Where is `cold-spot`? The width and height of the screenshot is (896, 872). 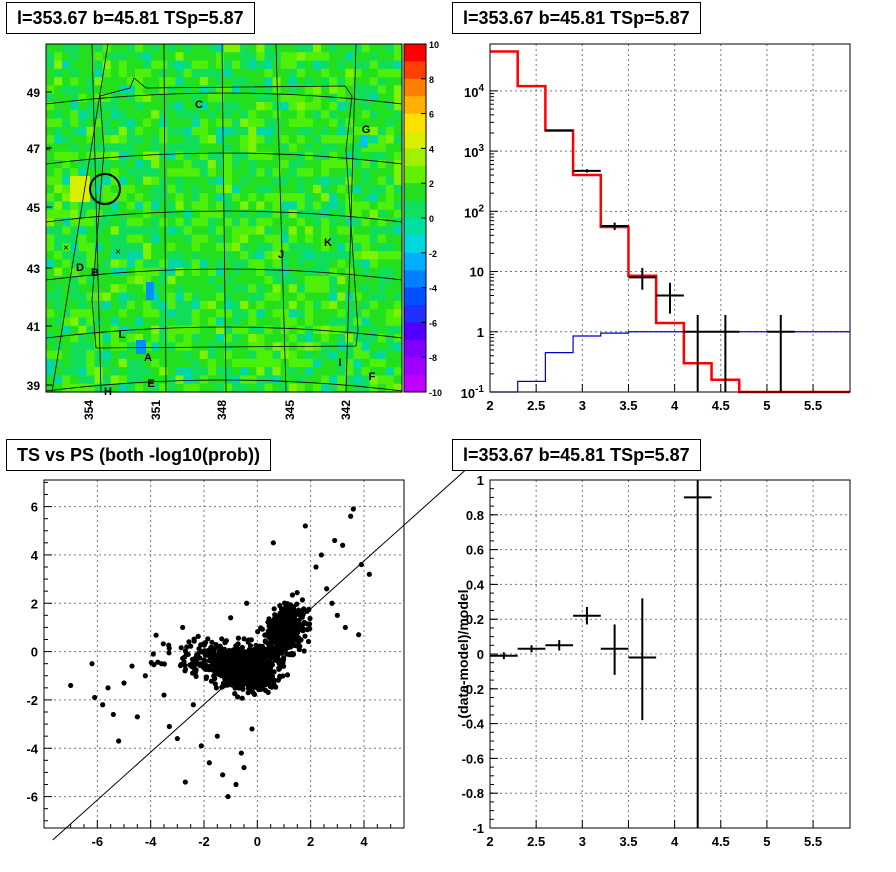
cold-spot is located at coordinates (141, 347).